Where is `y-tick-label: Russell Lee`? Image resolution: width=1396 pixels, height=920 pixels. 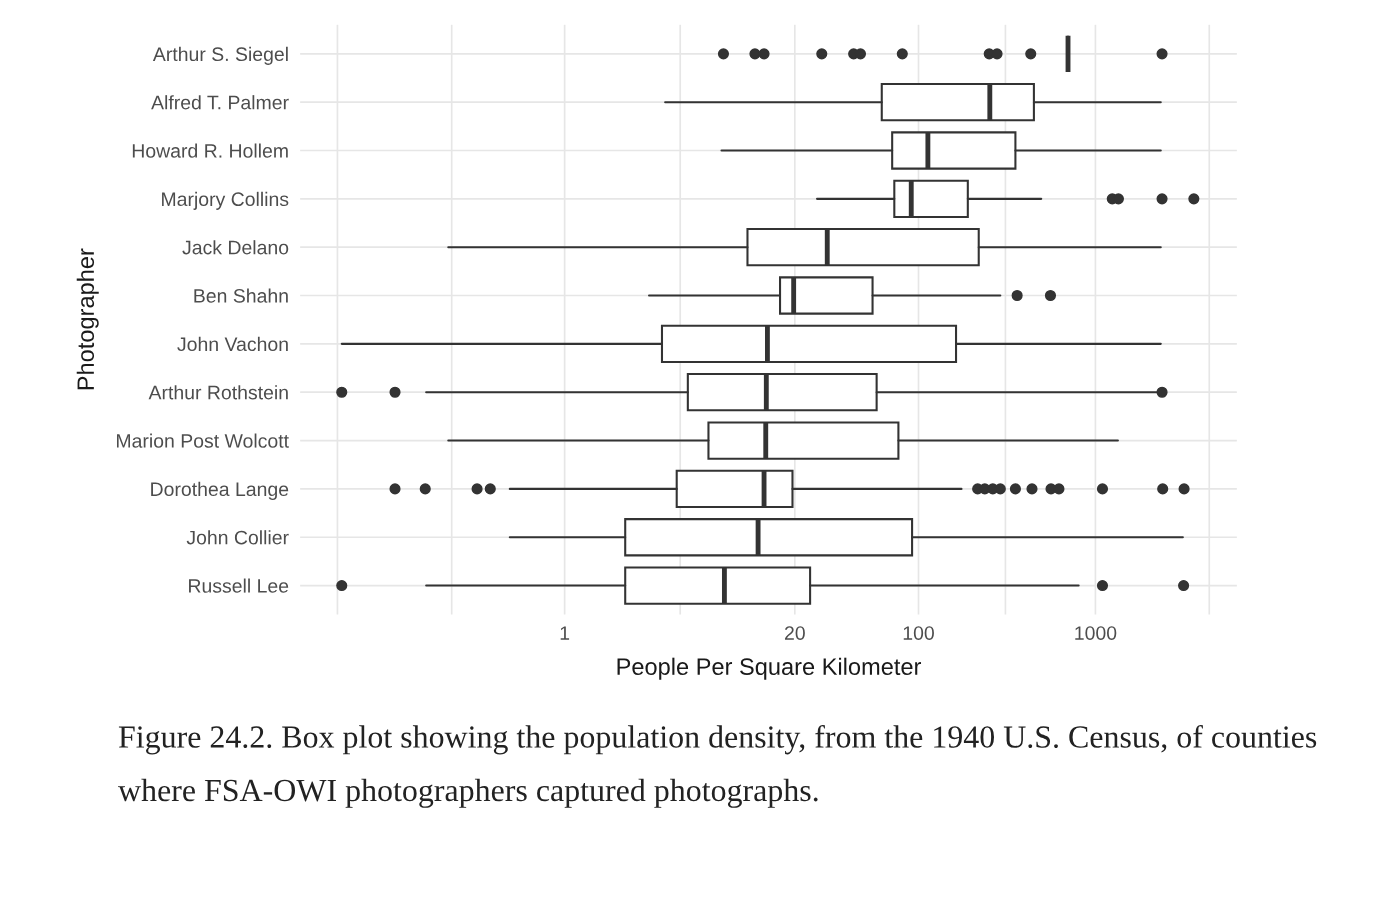 y-tick-label: Russell Lee is located at coordinates (239, 585).